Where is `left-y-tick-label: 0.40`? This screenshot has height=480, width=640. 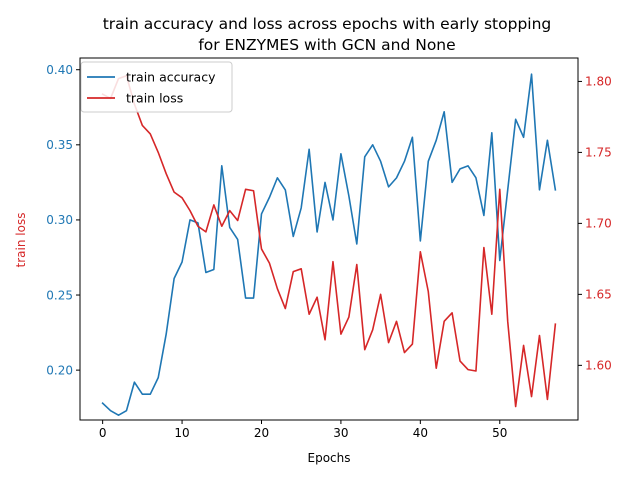 left-y-tick-label: 0.40 is located at coordinates (59, 70).